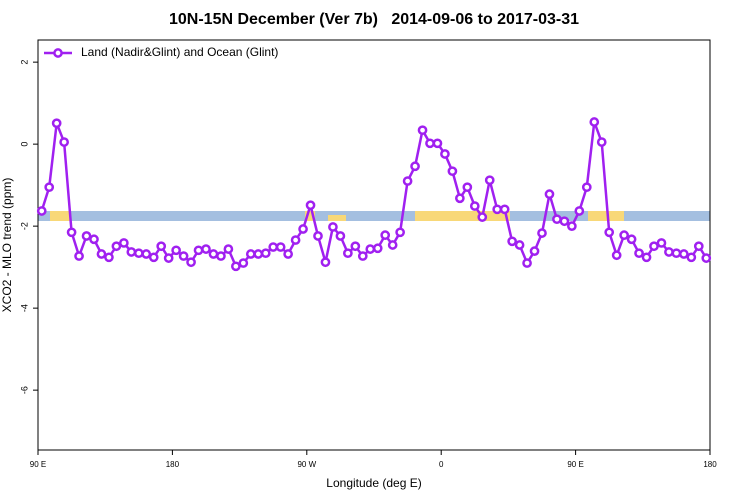 The image size is (750, 500). Describe the element at coordinates (24, 226) in the screenshot. I see `y-tick-label: -2` at that location.